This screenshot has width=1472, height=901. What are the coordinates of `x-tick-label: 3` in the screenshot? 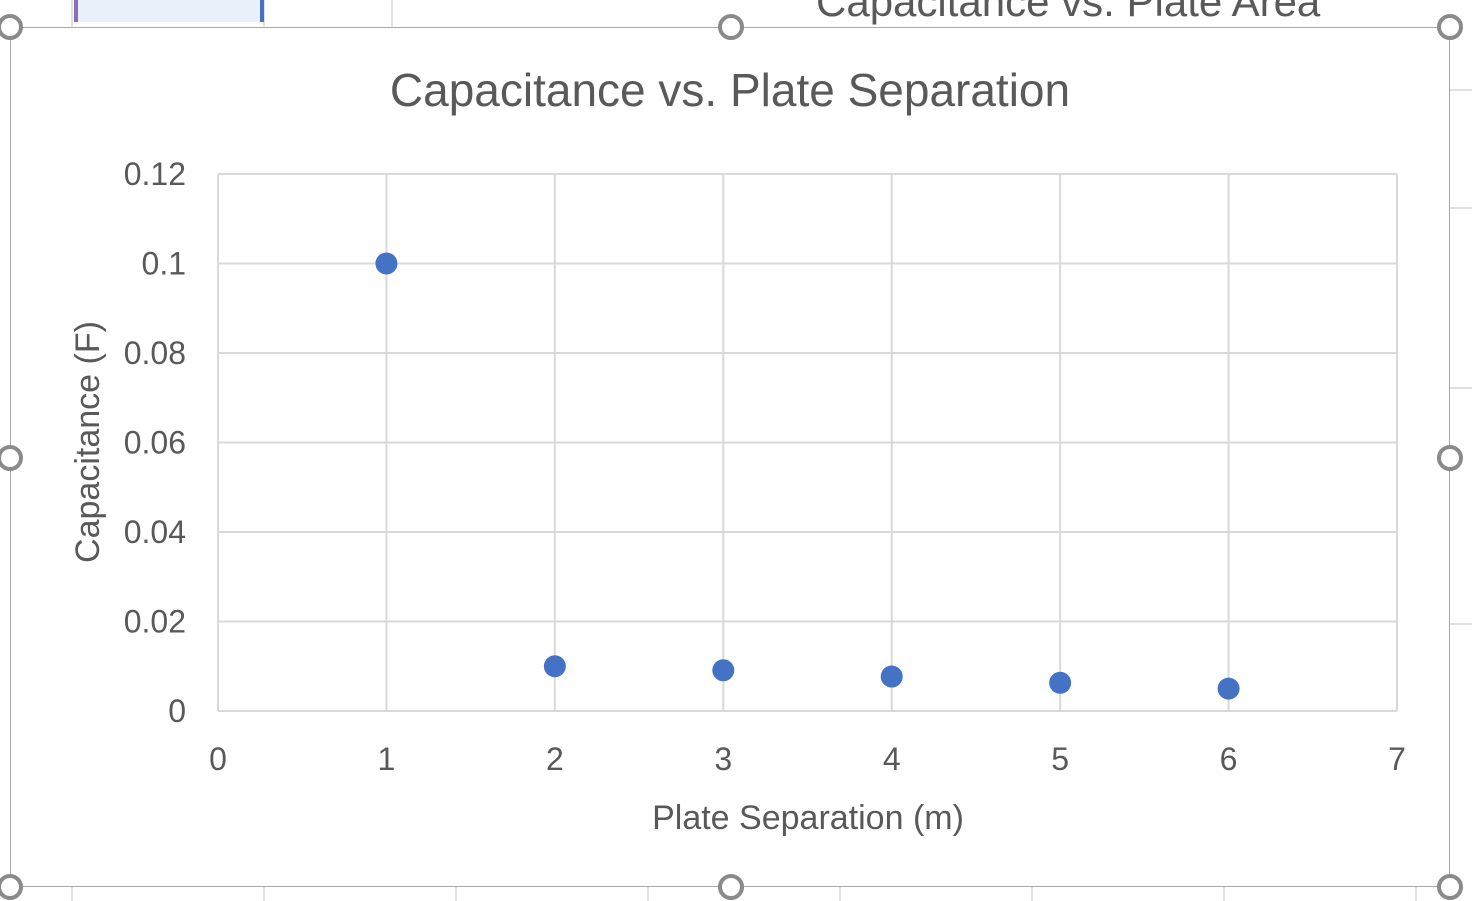 It's located at (723, 759).